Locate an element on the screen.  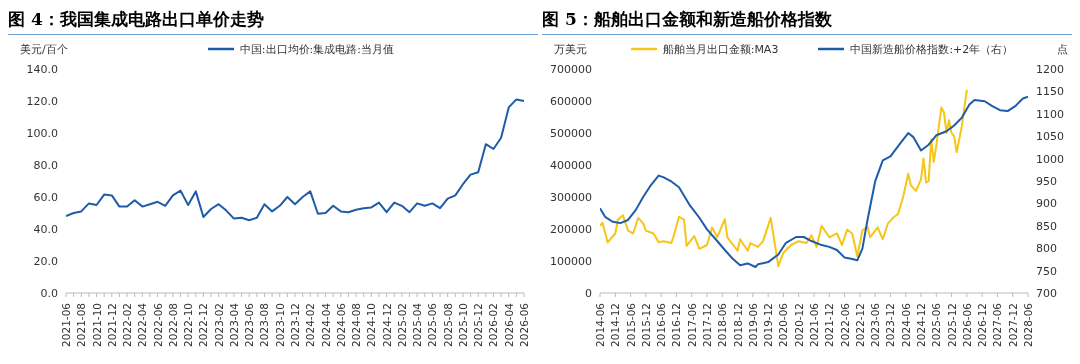
x-tick-label: 2021-10 is located at coordinates (96, 325).